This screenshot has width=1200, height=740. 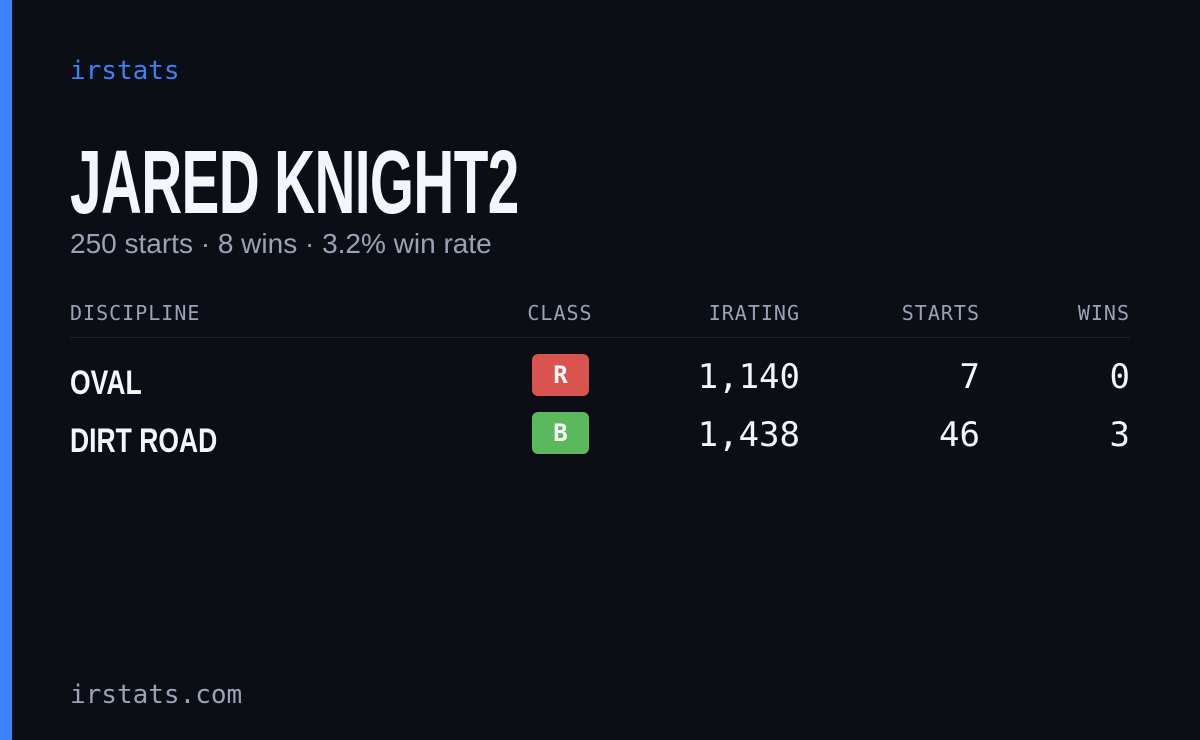 I want to click on column-header: WINS, so click(x=1103, y=313).